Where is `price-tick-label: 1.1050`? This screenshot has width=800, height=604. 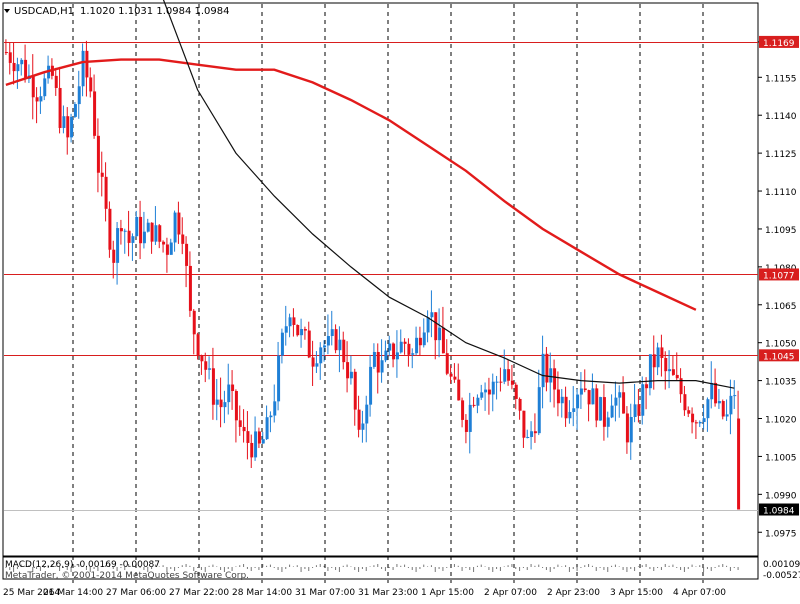
price-tick-label: 1.1050 is located at coordinates (781, 345).